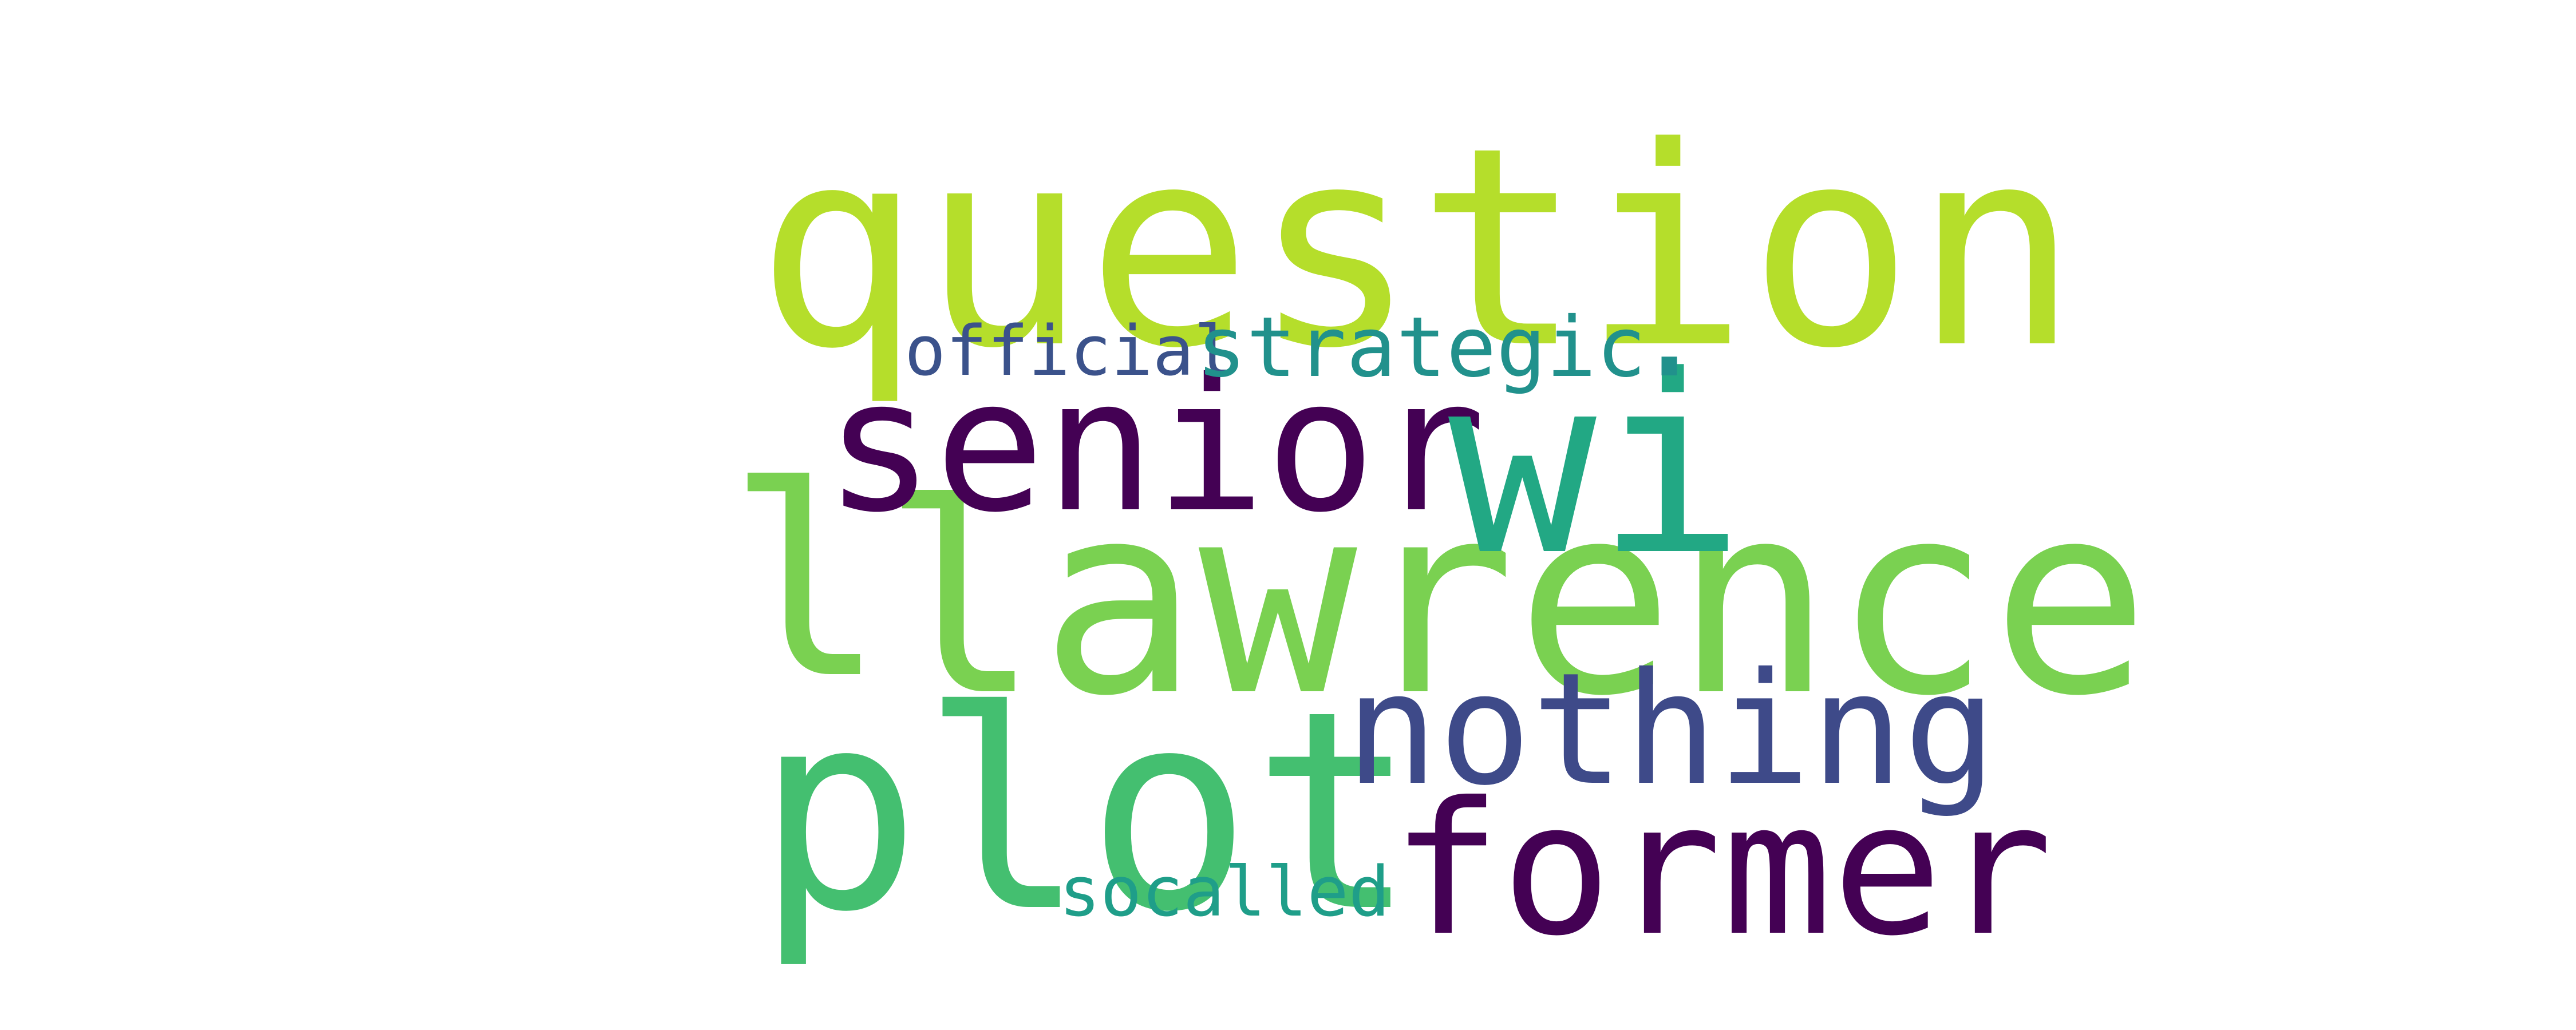 The height and width of the screenshot is (1030, 2576). Describe the element at coordinates (806, 583) in the screenshot. I see `word-l: l` at that location.